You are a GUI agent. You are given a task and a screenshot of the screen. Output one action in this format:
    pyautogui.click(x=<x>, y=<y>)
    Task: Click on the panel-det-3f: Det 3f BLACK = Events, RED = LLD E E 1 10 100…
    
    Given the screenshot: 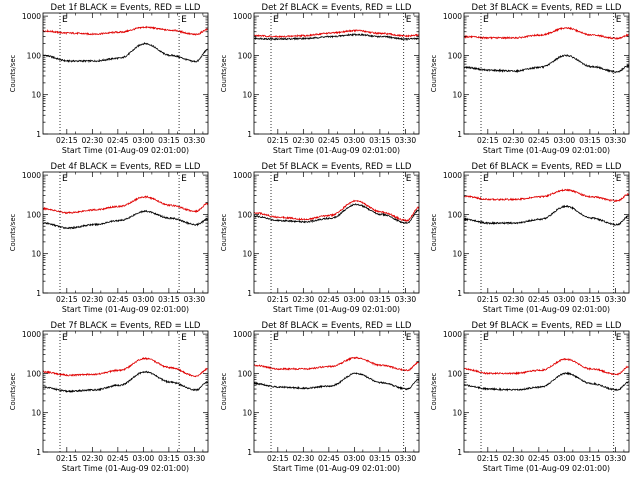 What is the action you would take?
    pyautogui.click(x=530, y=79)
    